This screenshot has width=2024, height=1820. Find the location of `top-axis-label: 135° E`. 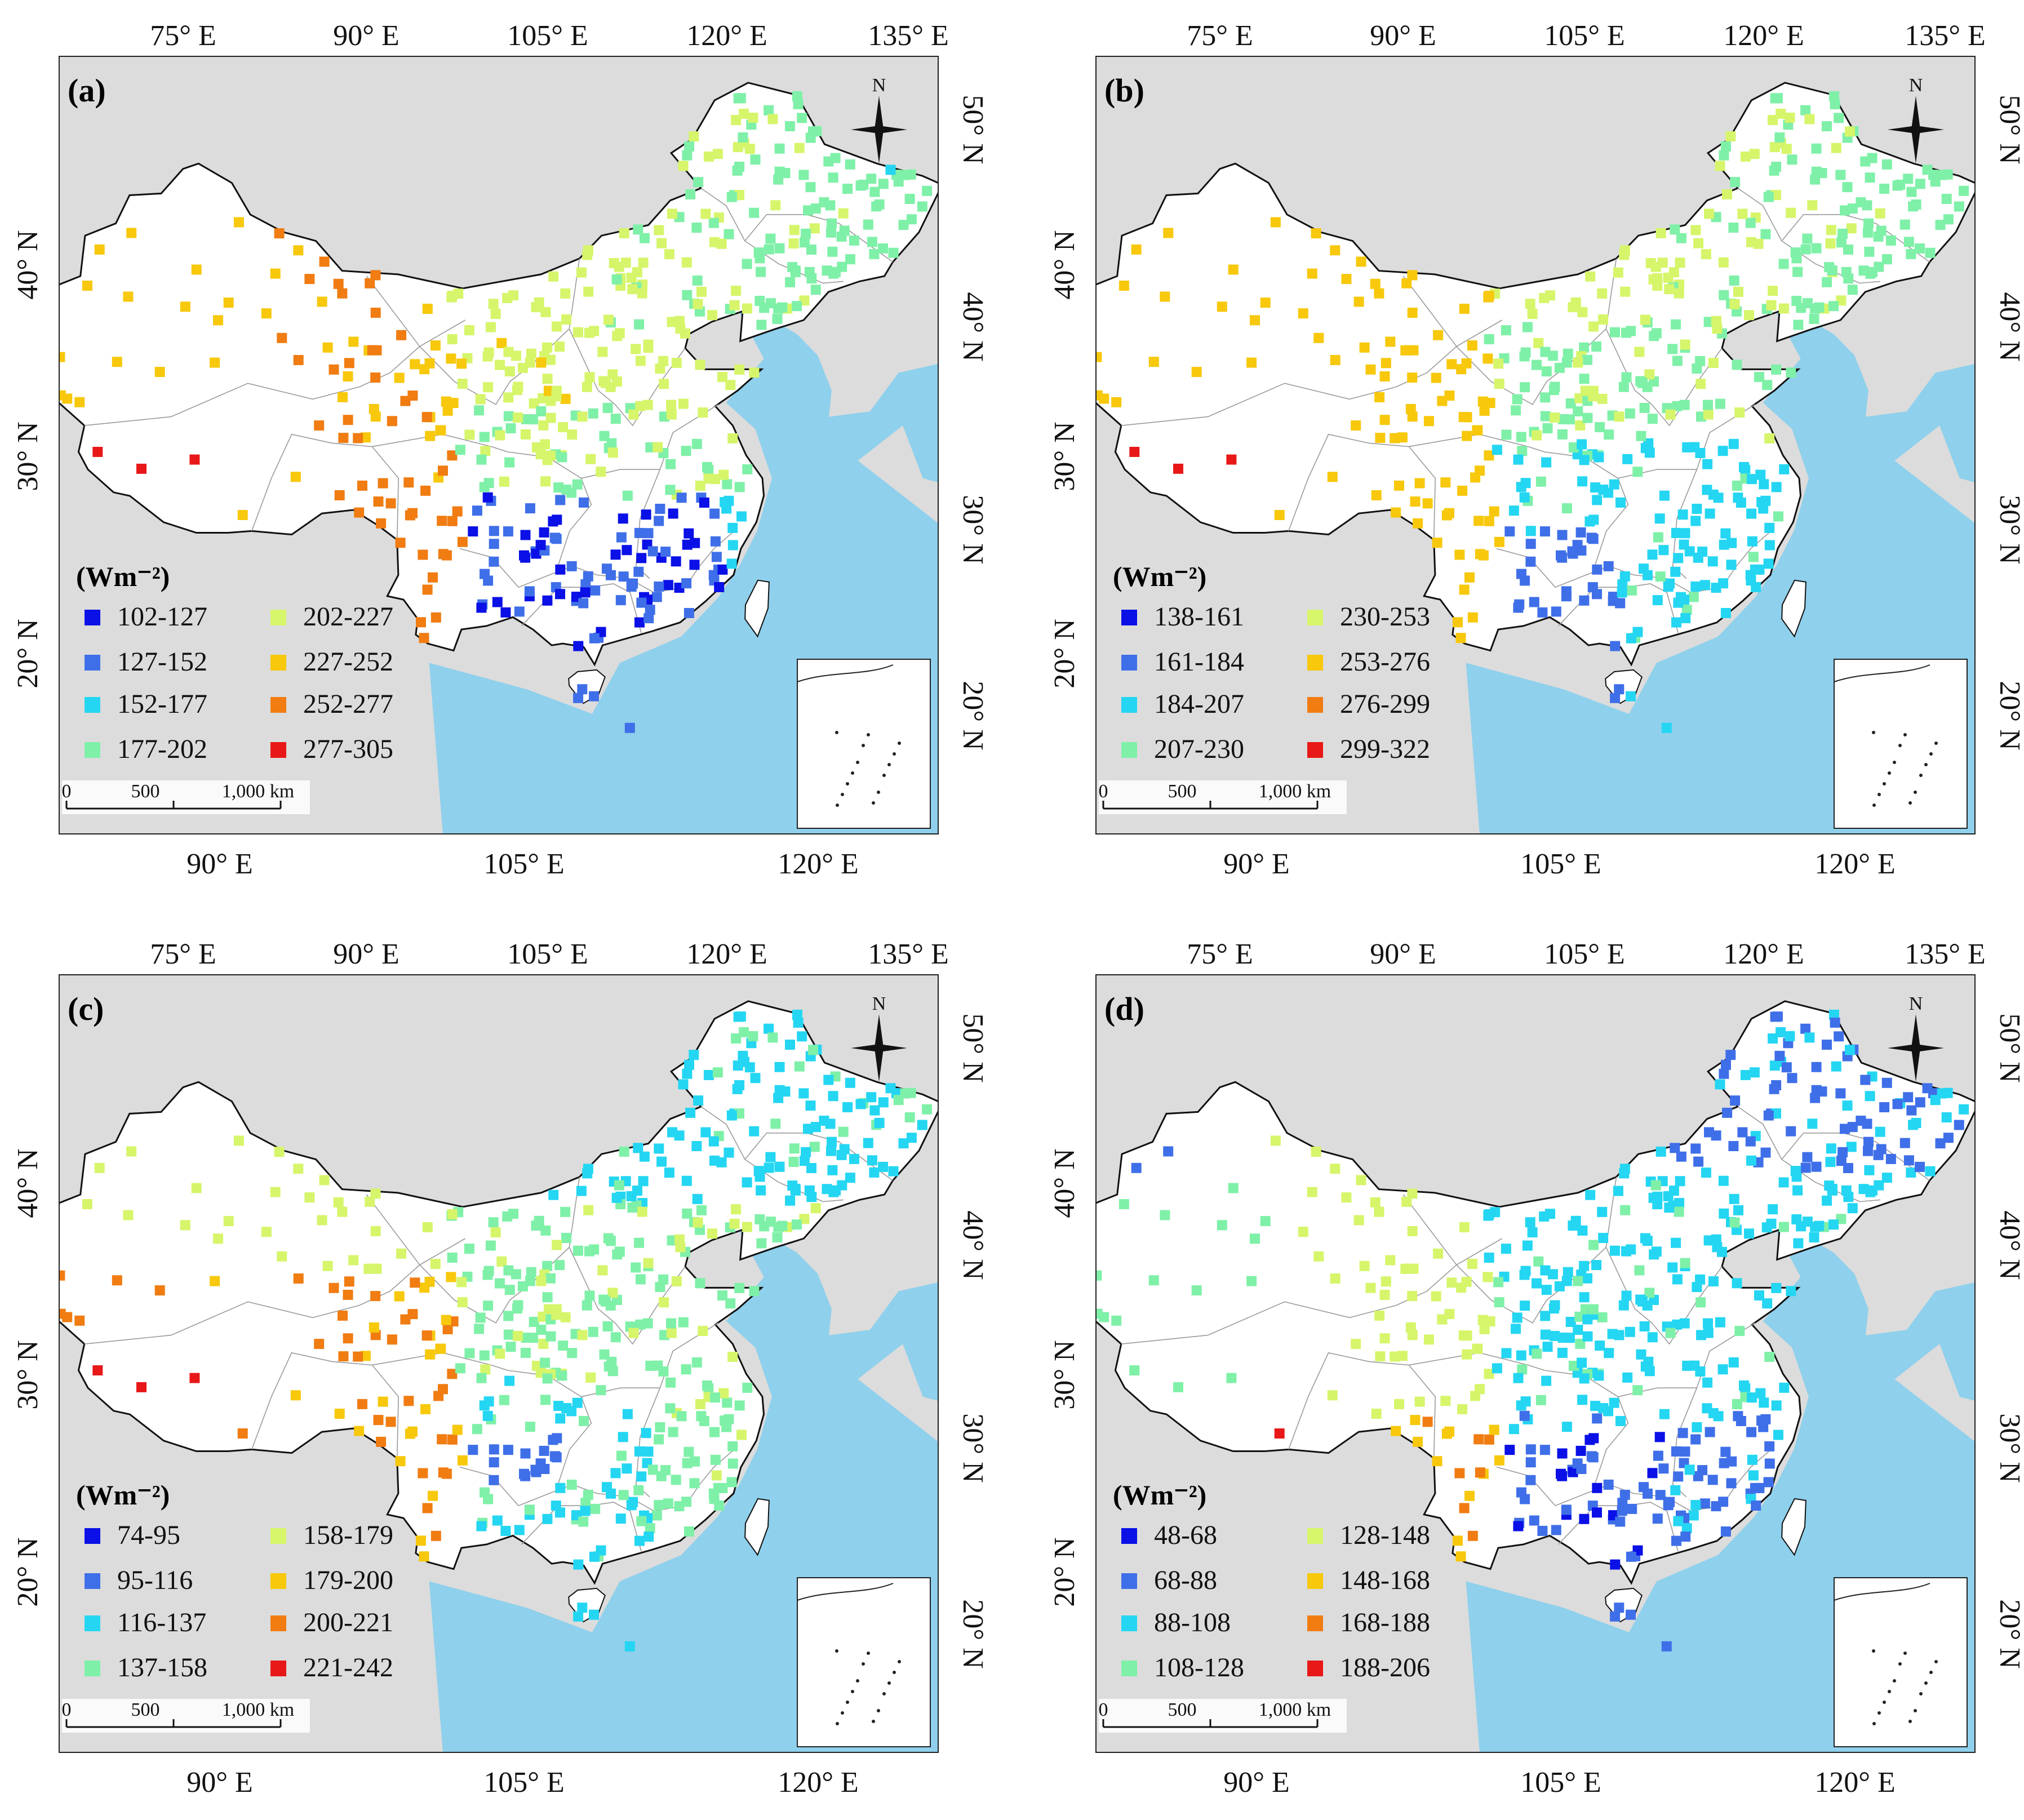

top-axis-label: 135° E is located at coordinates (908, 36).